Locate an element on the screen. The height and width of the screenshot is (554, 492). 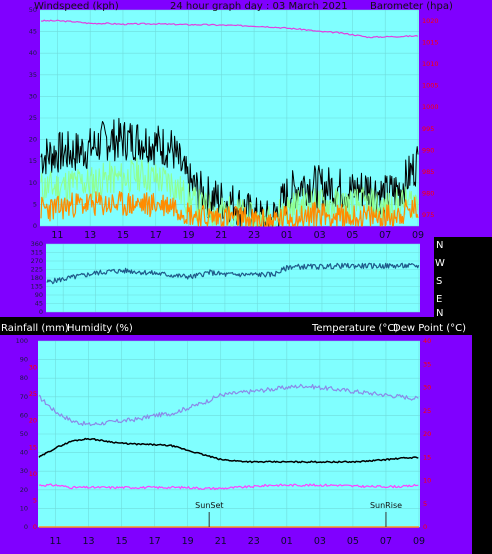
baro-ytick-label: 995 is located at coordinates (428, 129).